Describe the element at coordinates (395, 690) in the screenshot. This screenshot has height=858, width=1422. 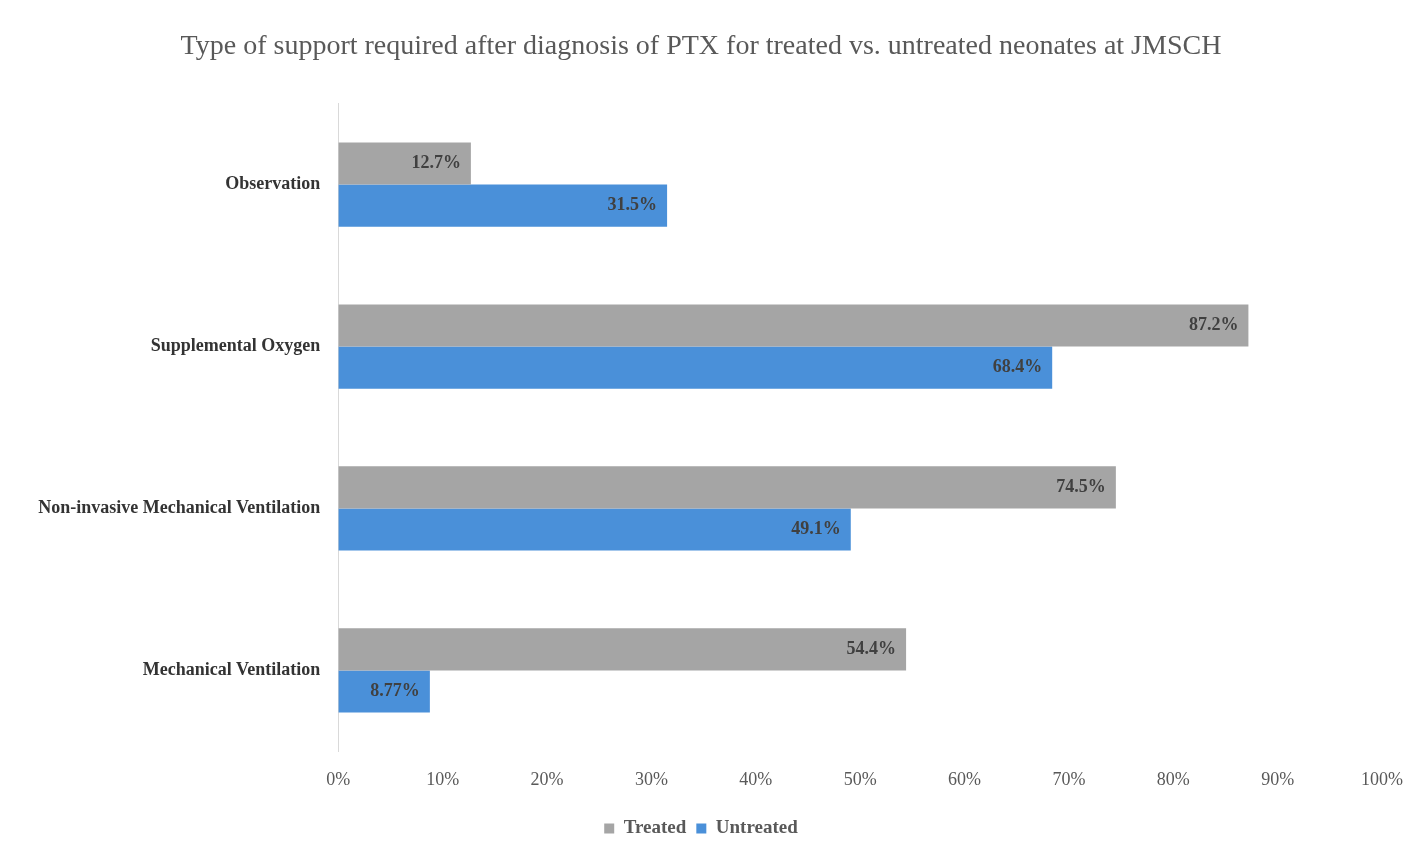
I see `data-label: 8.77%` at that location.